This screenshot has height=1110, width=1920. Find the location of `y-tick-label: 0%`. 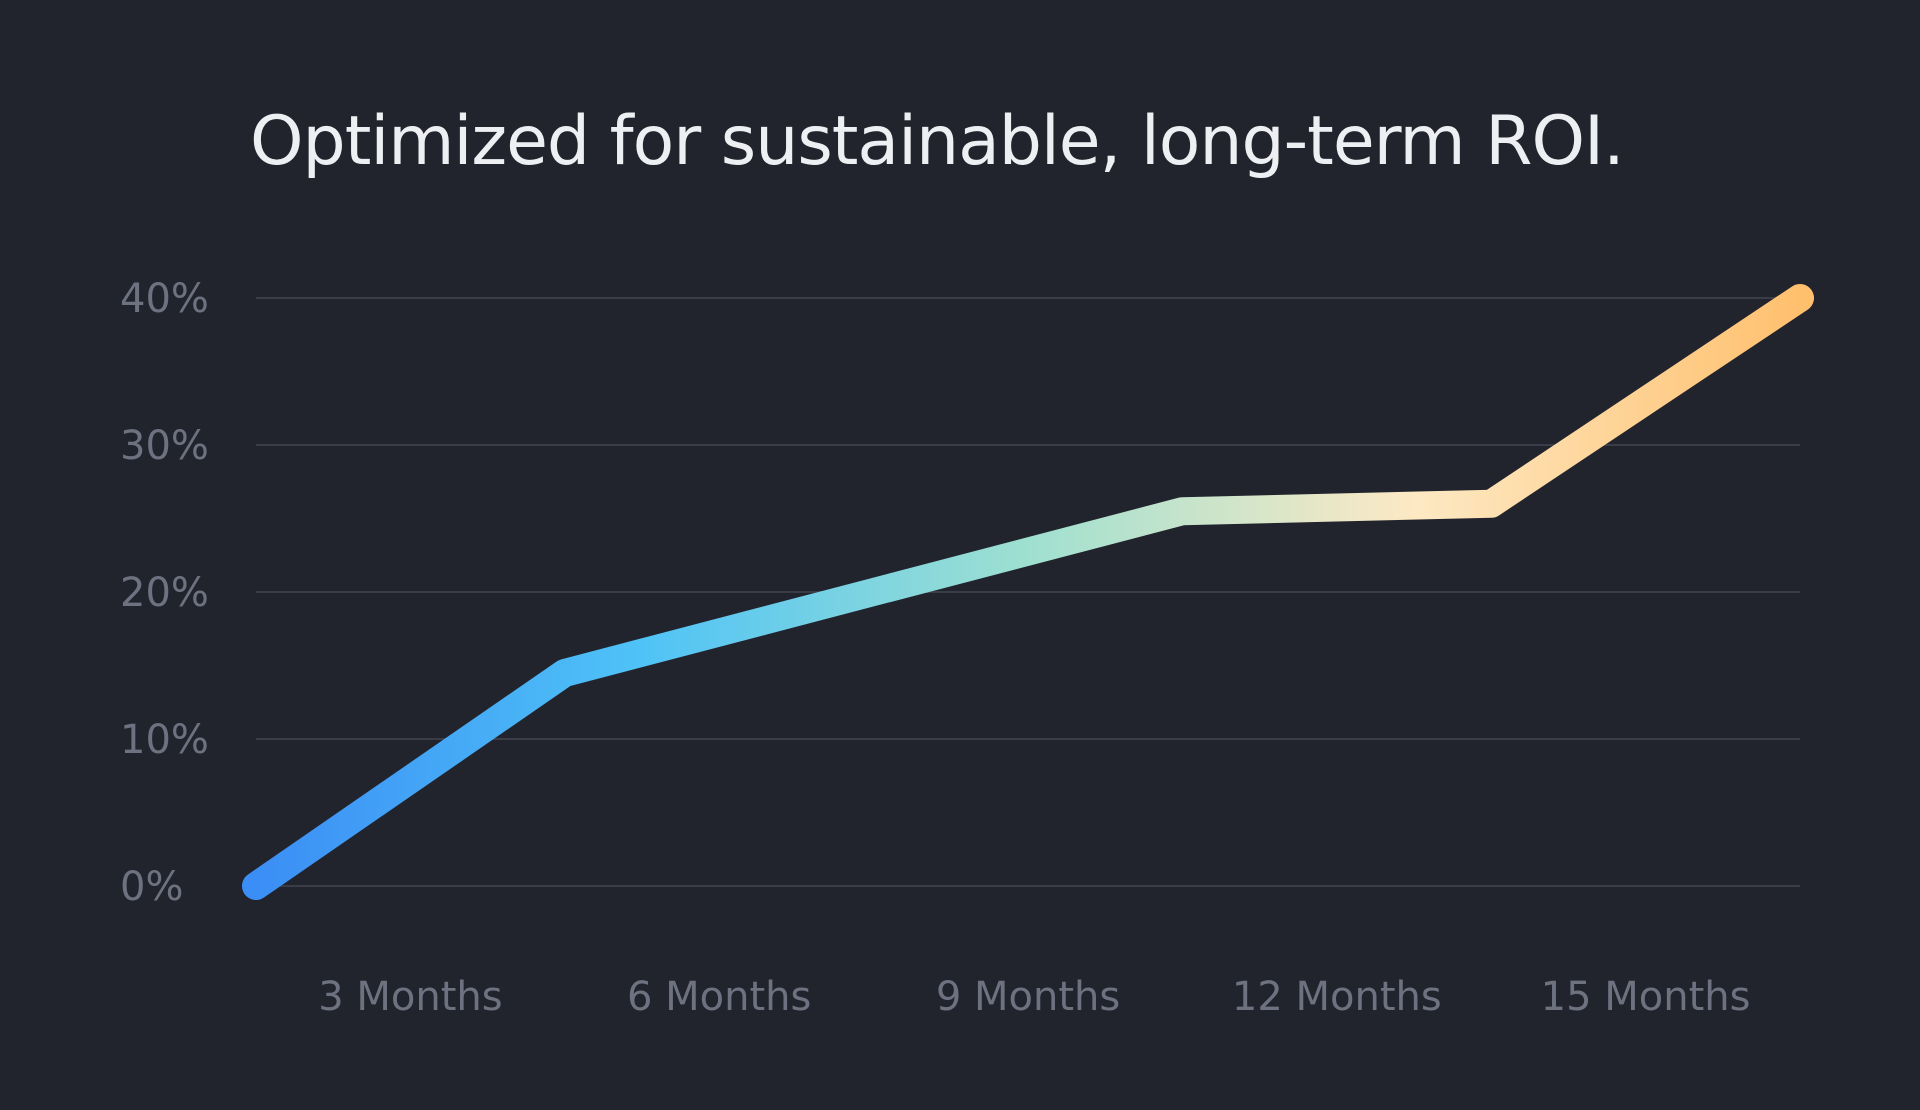

y-tick-label: 0% is located at coordinates (151, 887).